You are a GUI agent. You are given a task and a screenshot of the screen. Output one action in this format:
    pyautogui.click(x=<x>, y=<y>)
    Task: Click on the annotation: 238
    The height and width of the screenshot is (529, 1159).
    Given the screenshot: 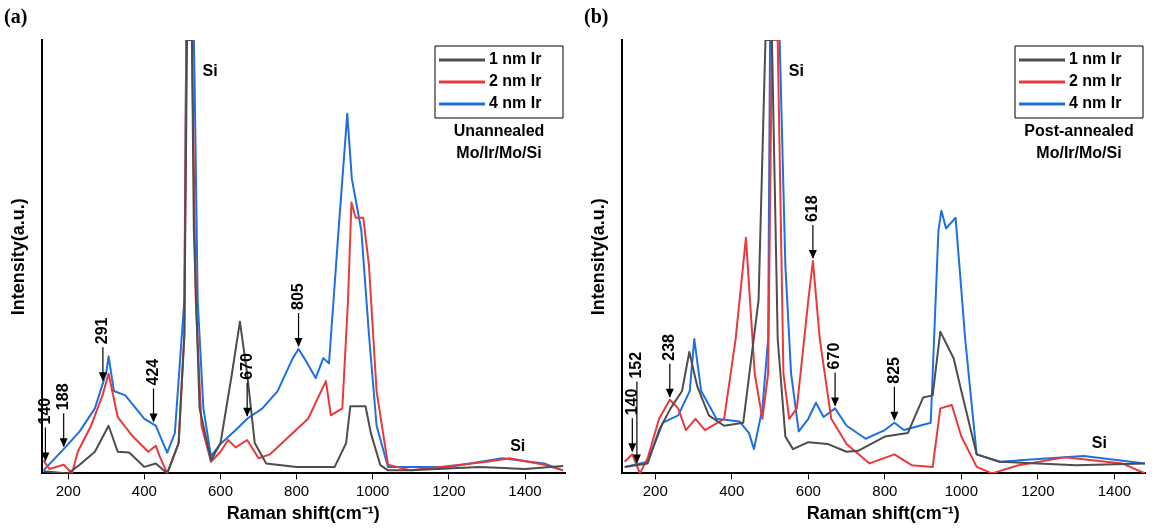 What is the action you would take?
    pyautogui.click(x=669, y=347)
    